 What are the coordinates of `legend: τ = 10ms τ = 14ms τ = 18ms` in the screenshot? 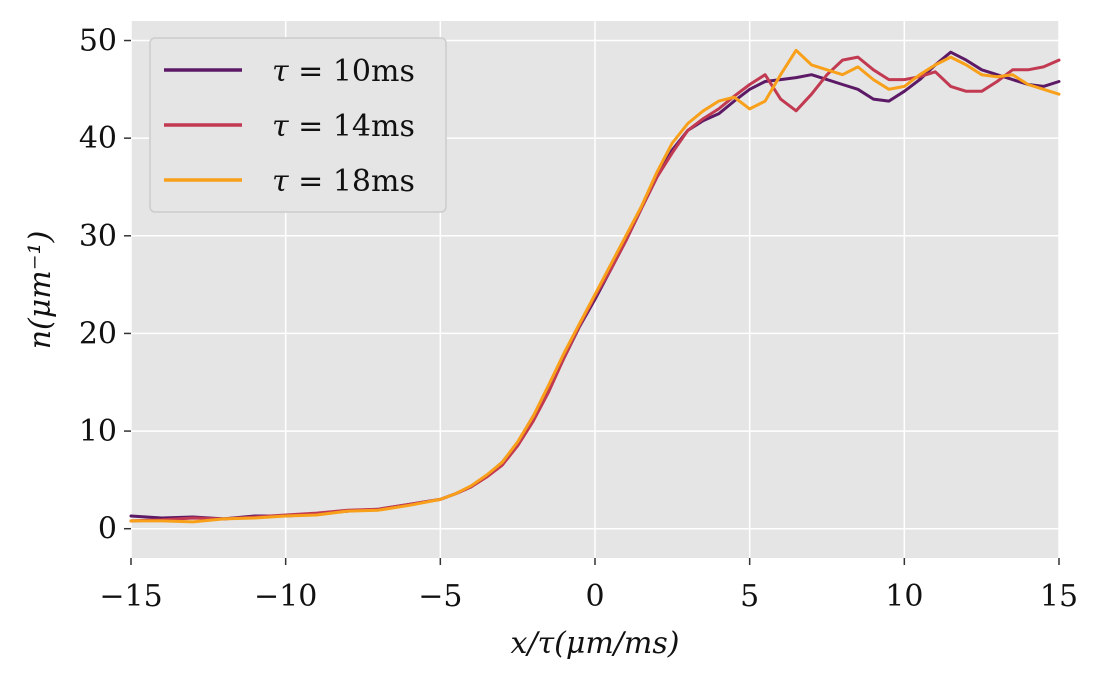 It's located at (298, 125).